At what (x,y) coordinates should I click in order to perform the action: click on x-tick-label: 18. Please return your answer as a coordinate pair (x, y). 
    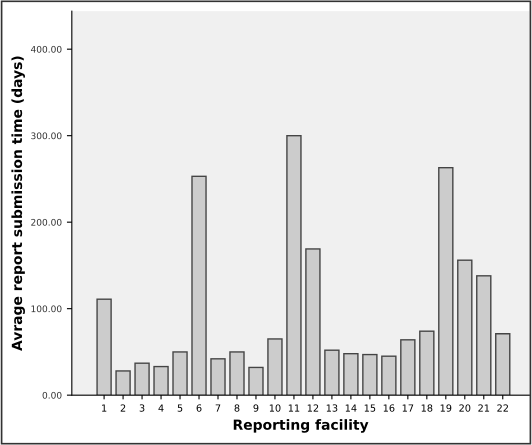
    Looking at the image, I should click on (427, 408).